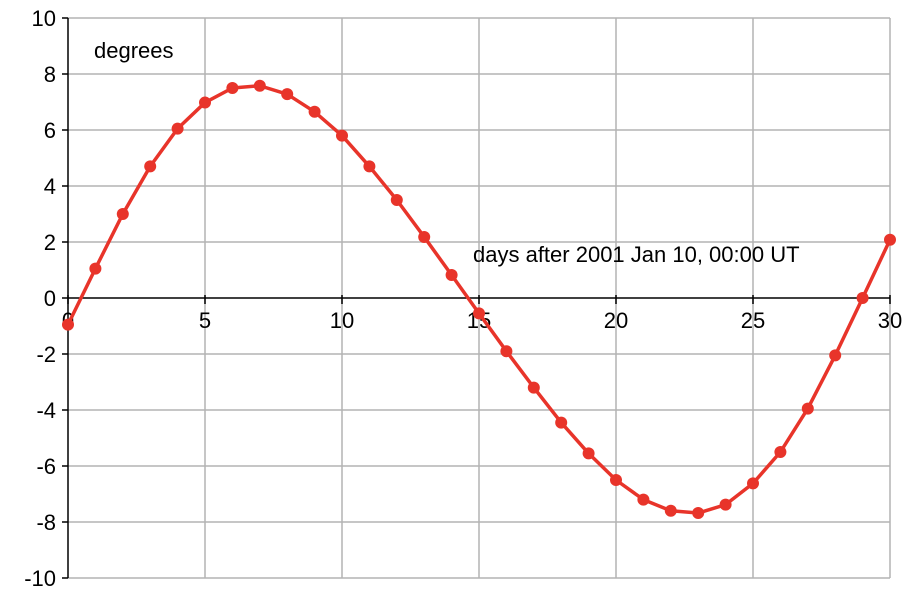  Describe the element at coordinates (890, 320) in the screenshot. I see `x-tick-label: 30` at that location.